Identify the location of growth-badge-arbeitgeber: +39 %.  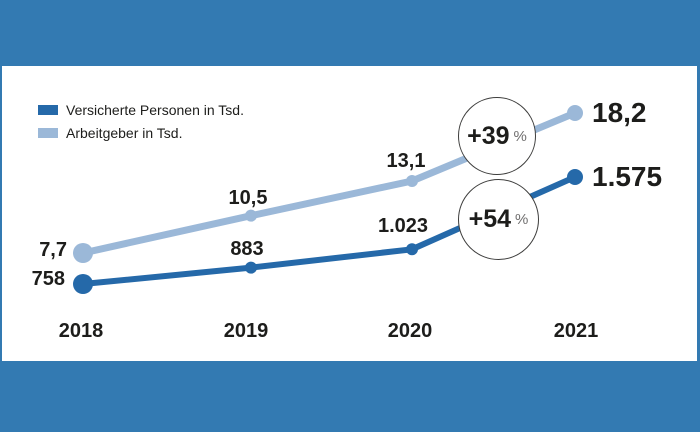
(497, 136).